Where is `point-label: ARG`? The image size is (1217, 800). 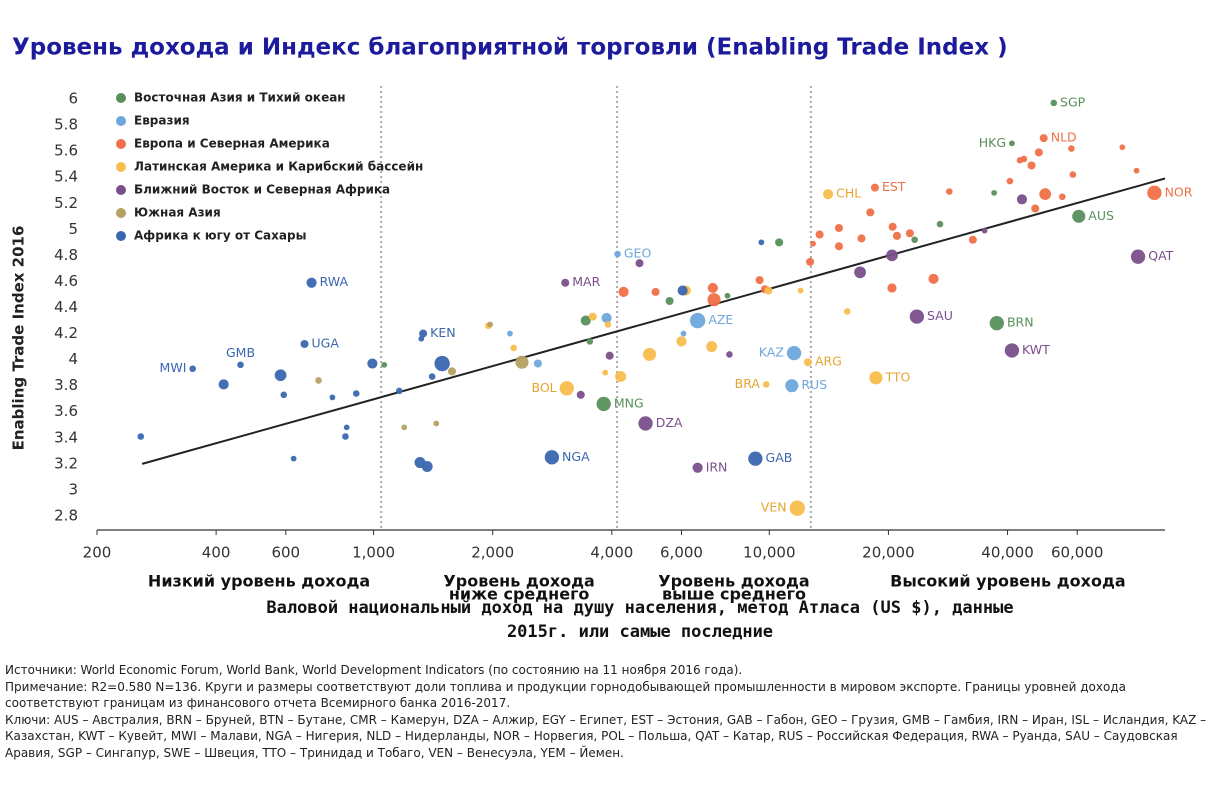
point-label: ARG is located at coordinates (828, 361).